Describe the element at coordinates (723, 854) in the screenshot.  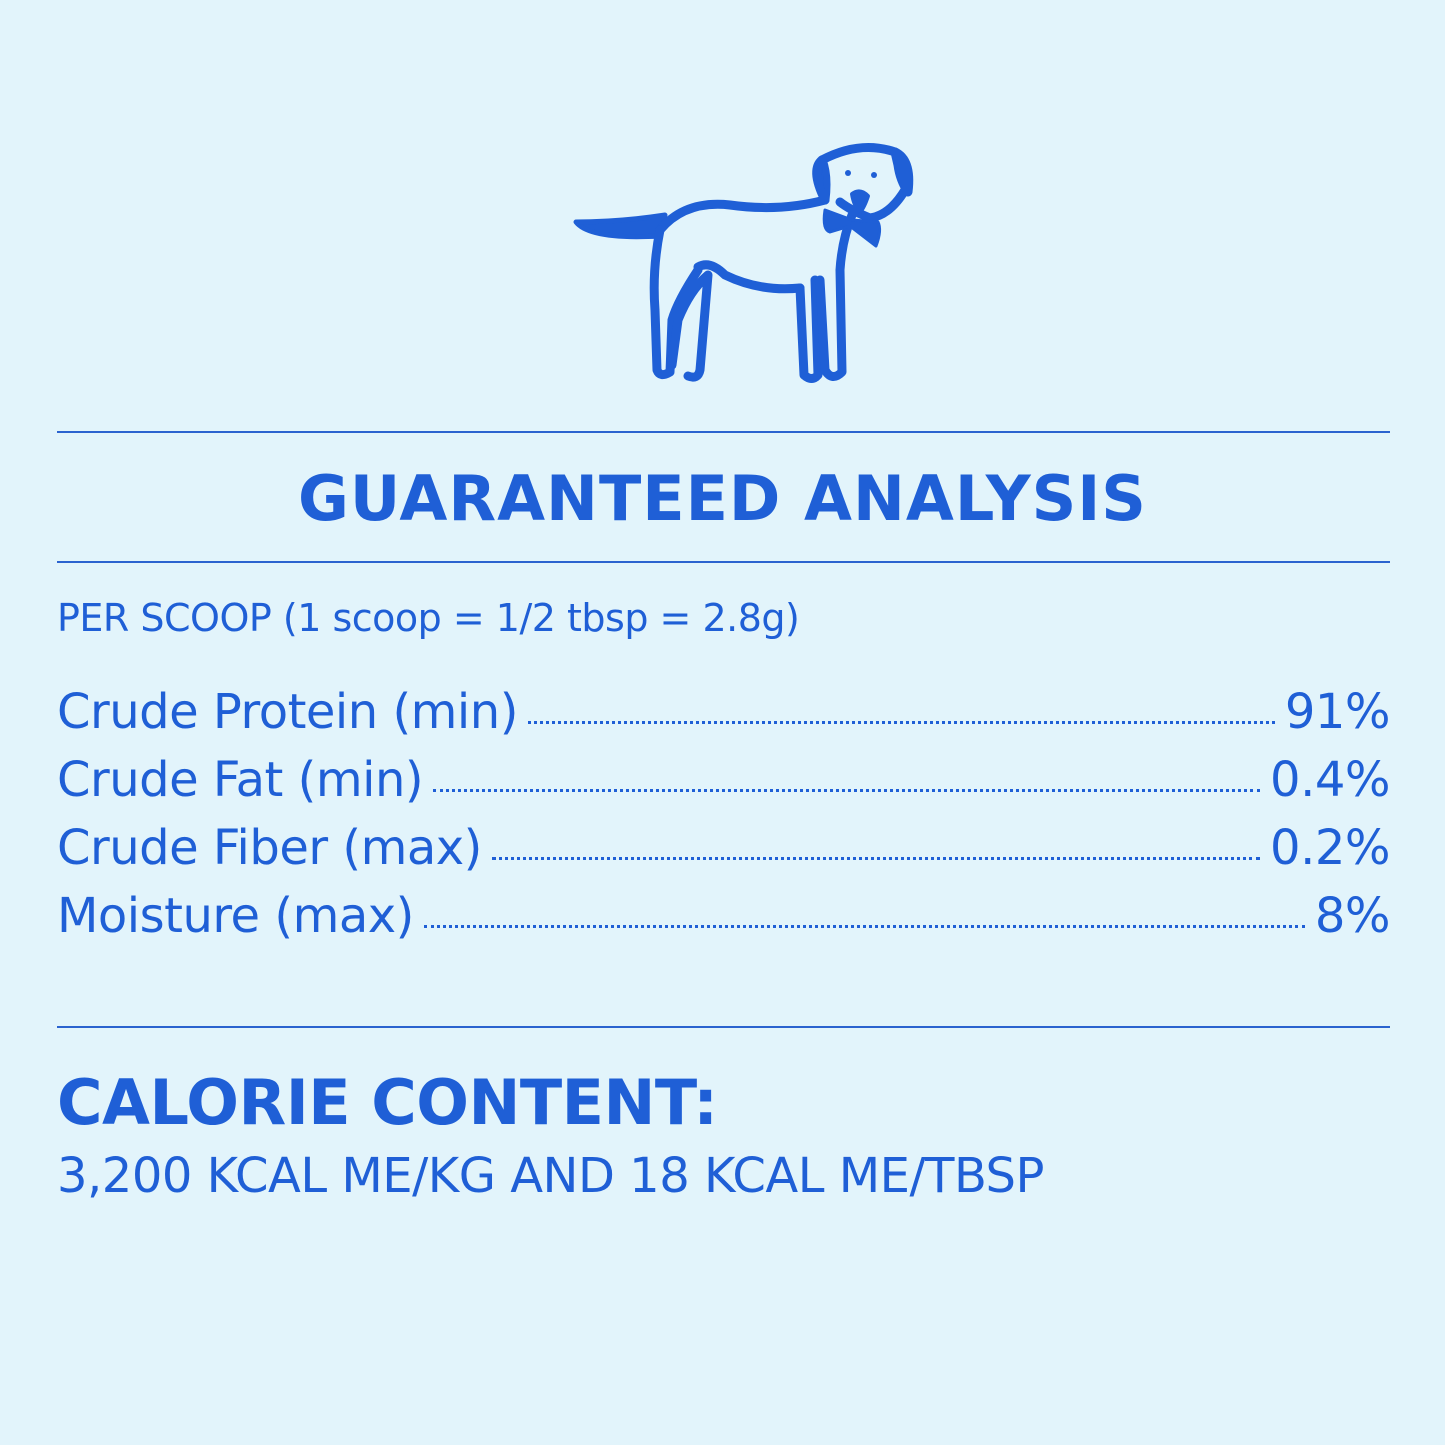
I see `analysis-row: Crude Fiber (max) 0.2%` at that location.